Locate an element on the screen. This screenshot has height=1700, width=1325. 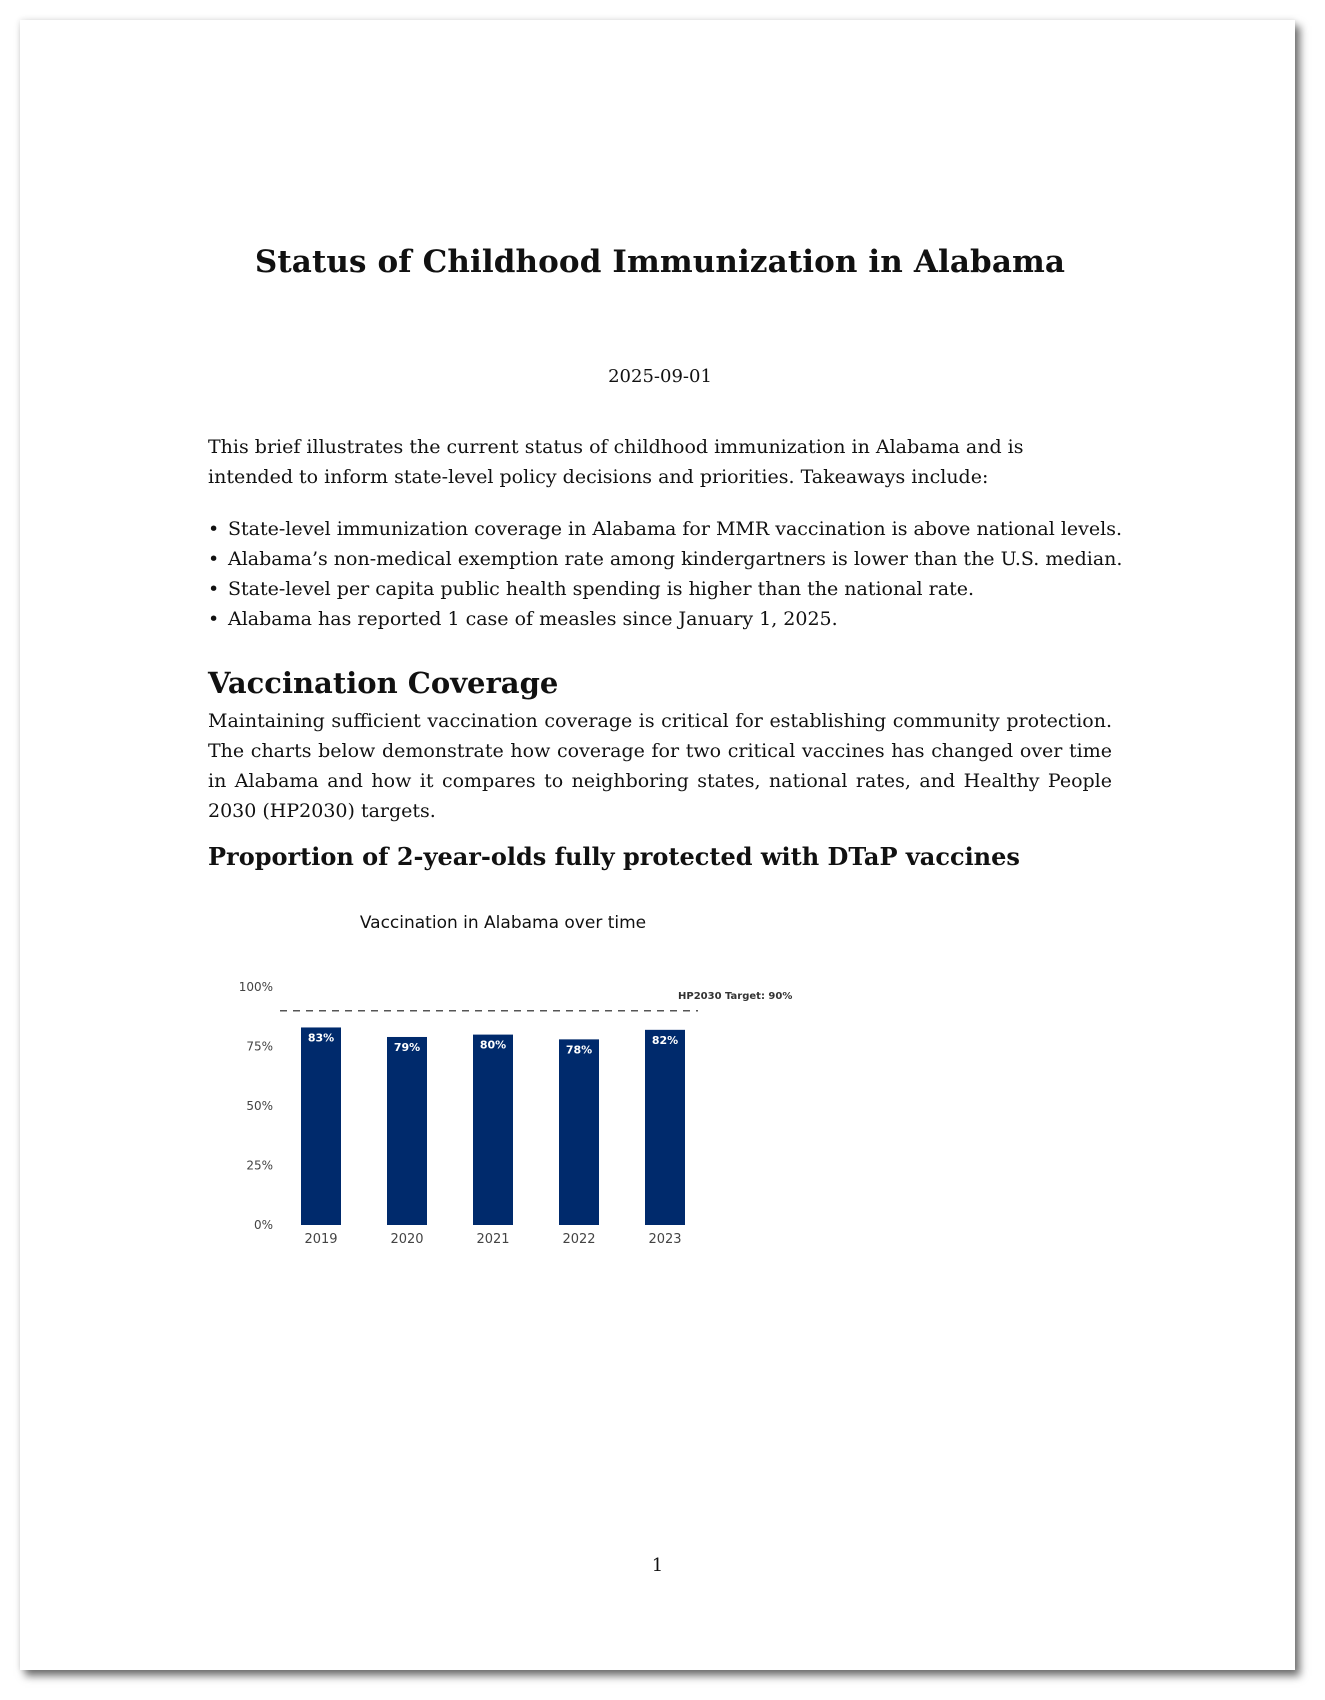
bar-value-label: 83% is located at coordinates (321, 1037).